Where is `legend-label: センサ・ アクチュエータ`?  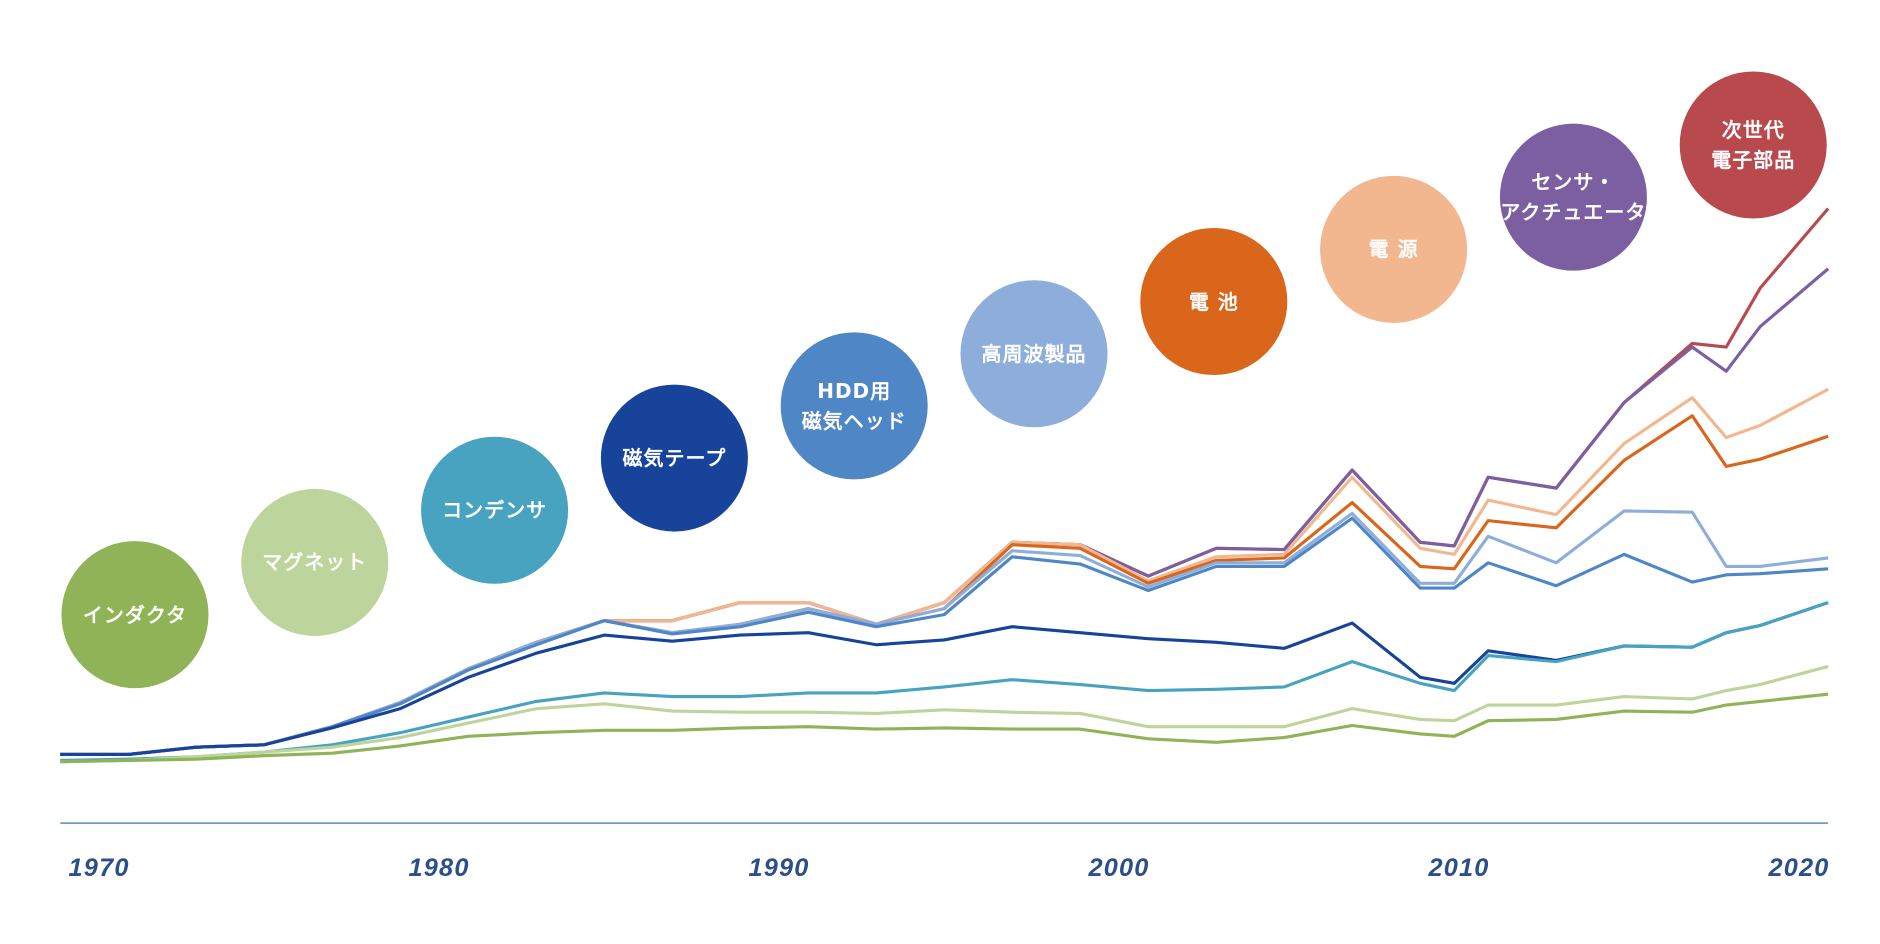 legend-label: センサ・ アクチュエータ is located at coordinates (1573, 197).